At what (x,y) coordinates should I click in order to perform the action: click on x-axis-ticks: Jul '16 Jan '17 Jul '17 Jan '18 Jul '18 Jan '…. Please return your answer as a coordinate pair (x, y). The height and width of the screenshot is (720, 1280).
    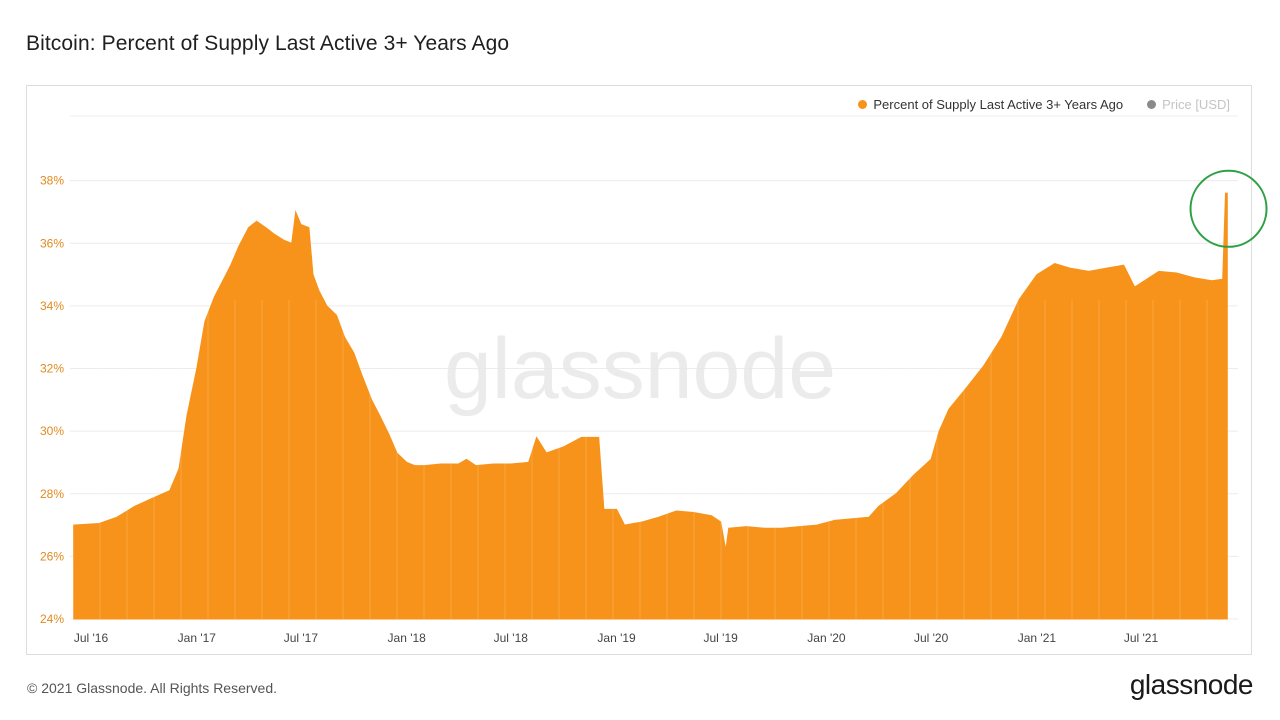
    Looking at the image, I should click on (616, 638).